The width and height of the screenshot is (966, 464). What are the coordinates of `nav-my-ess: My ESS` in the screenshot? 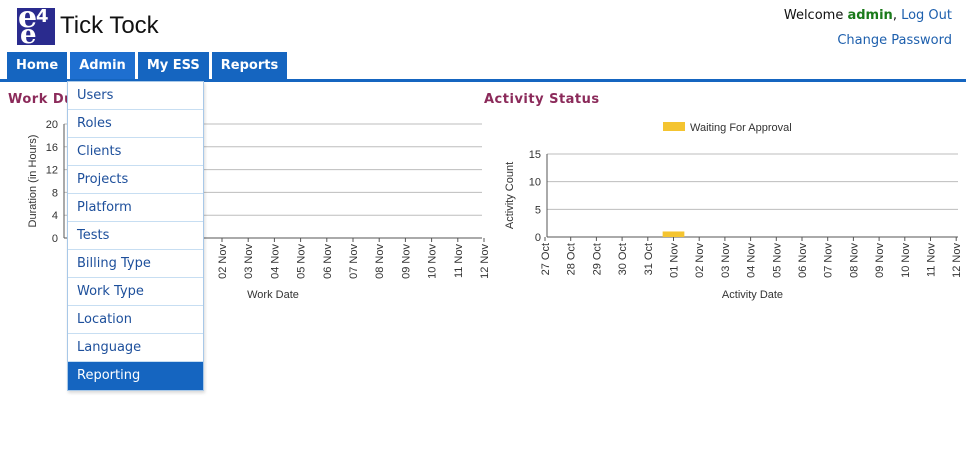 It's located at (173, 66).